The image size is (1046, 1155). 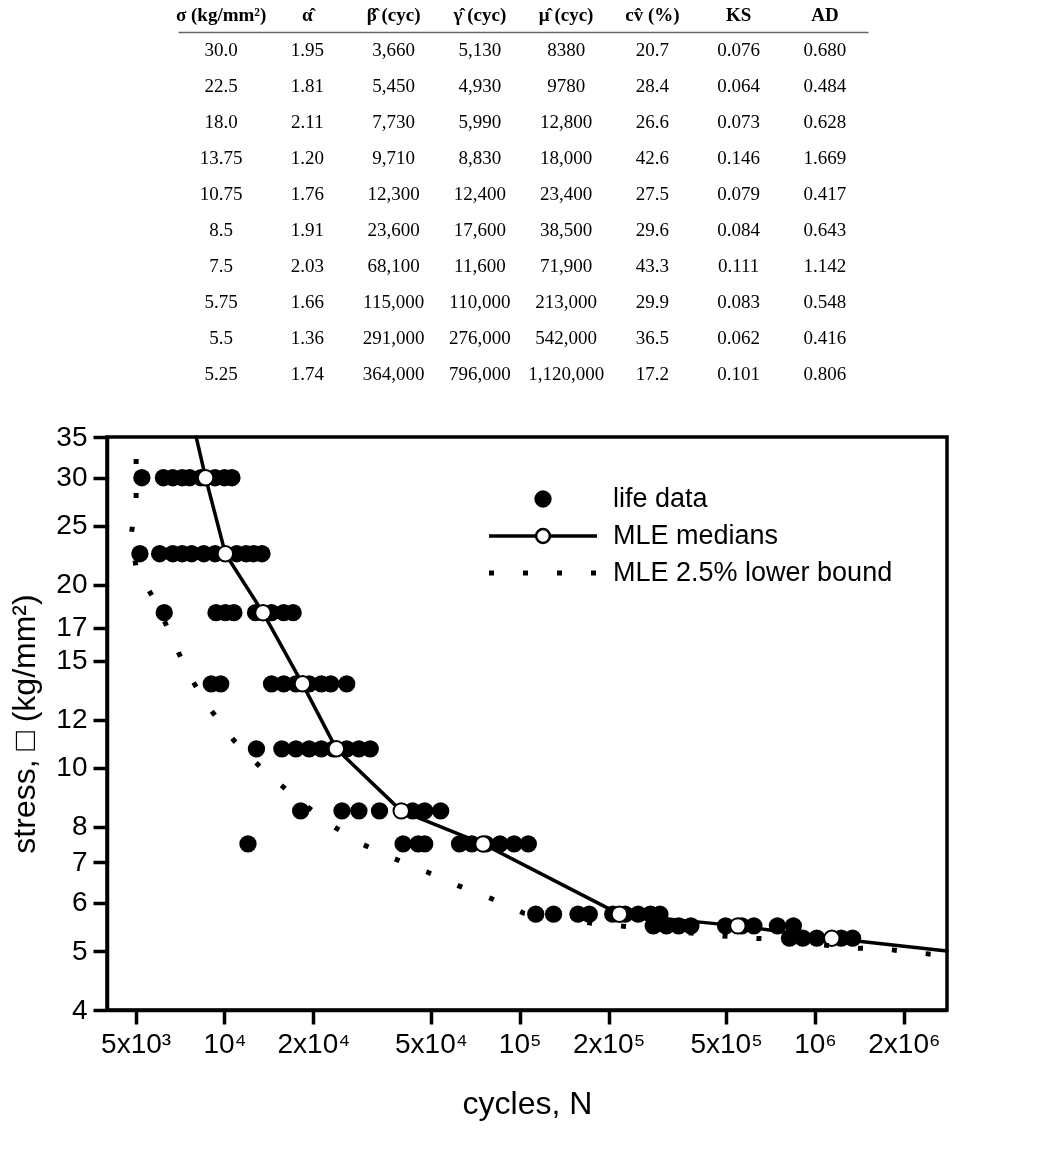 I want to click on text: 7.5, so click(x=221, y=265).